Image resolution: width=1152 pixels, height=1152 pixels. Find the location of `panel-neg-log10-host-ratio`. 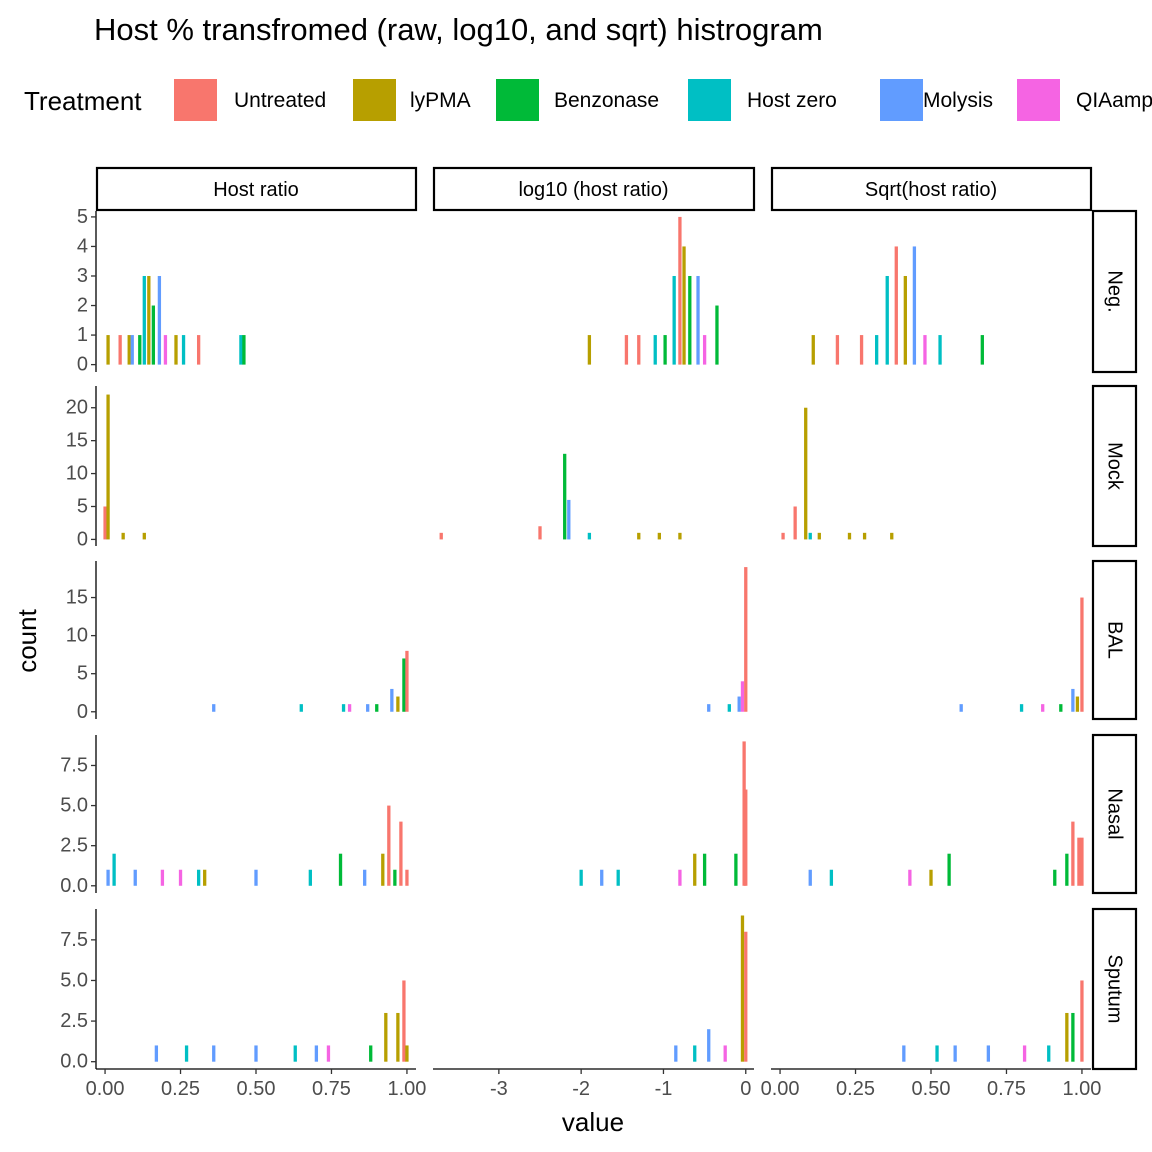

panel-neg-log10-host-ratio is located at coordinates (653, 290).